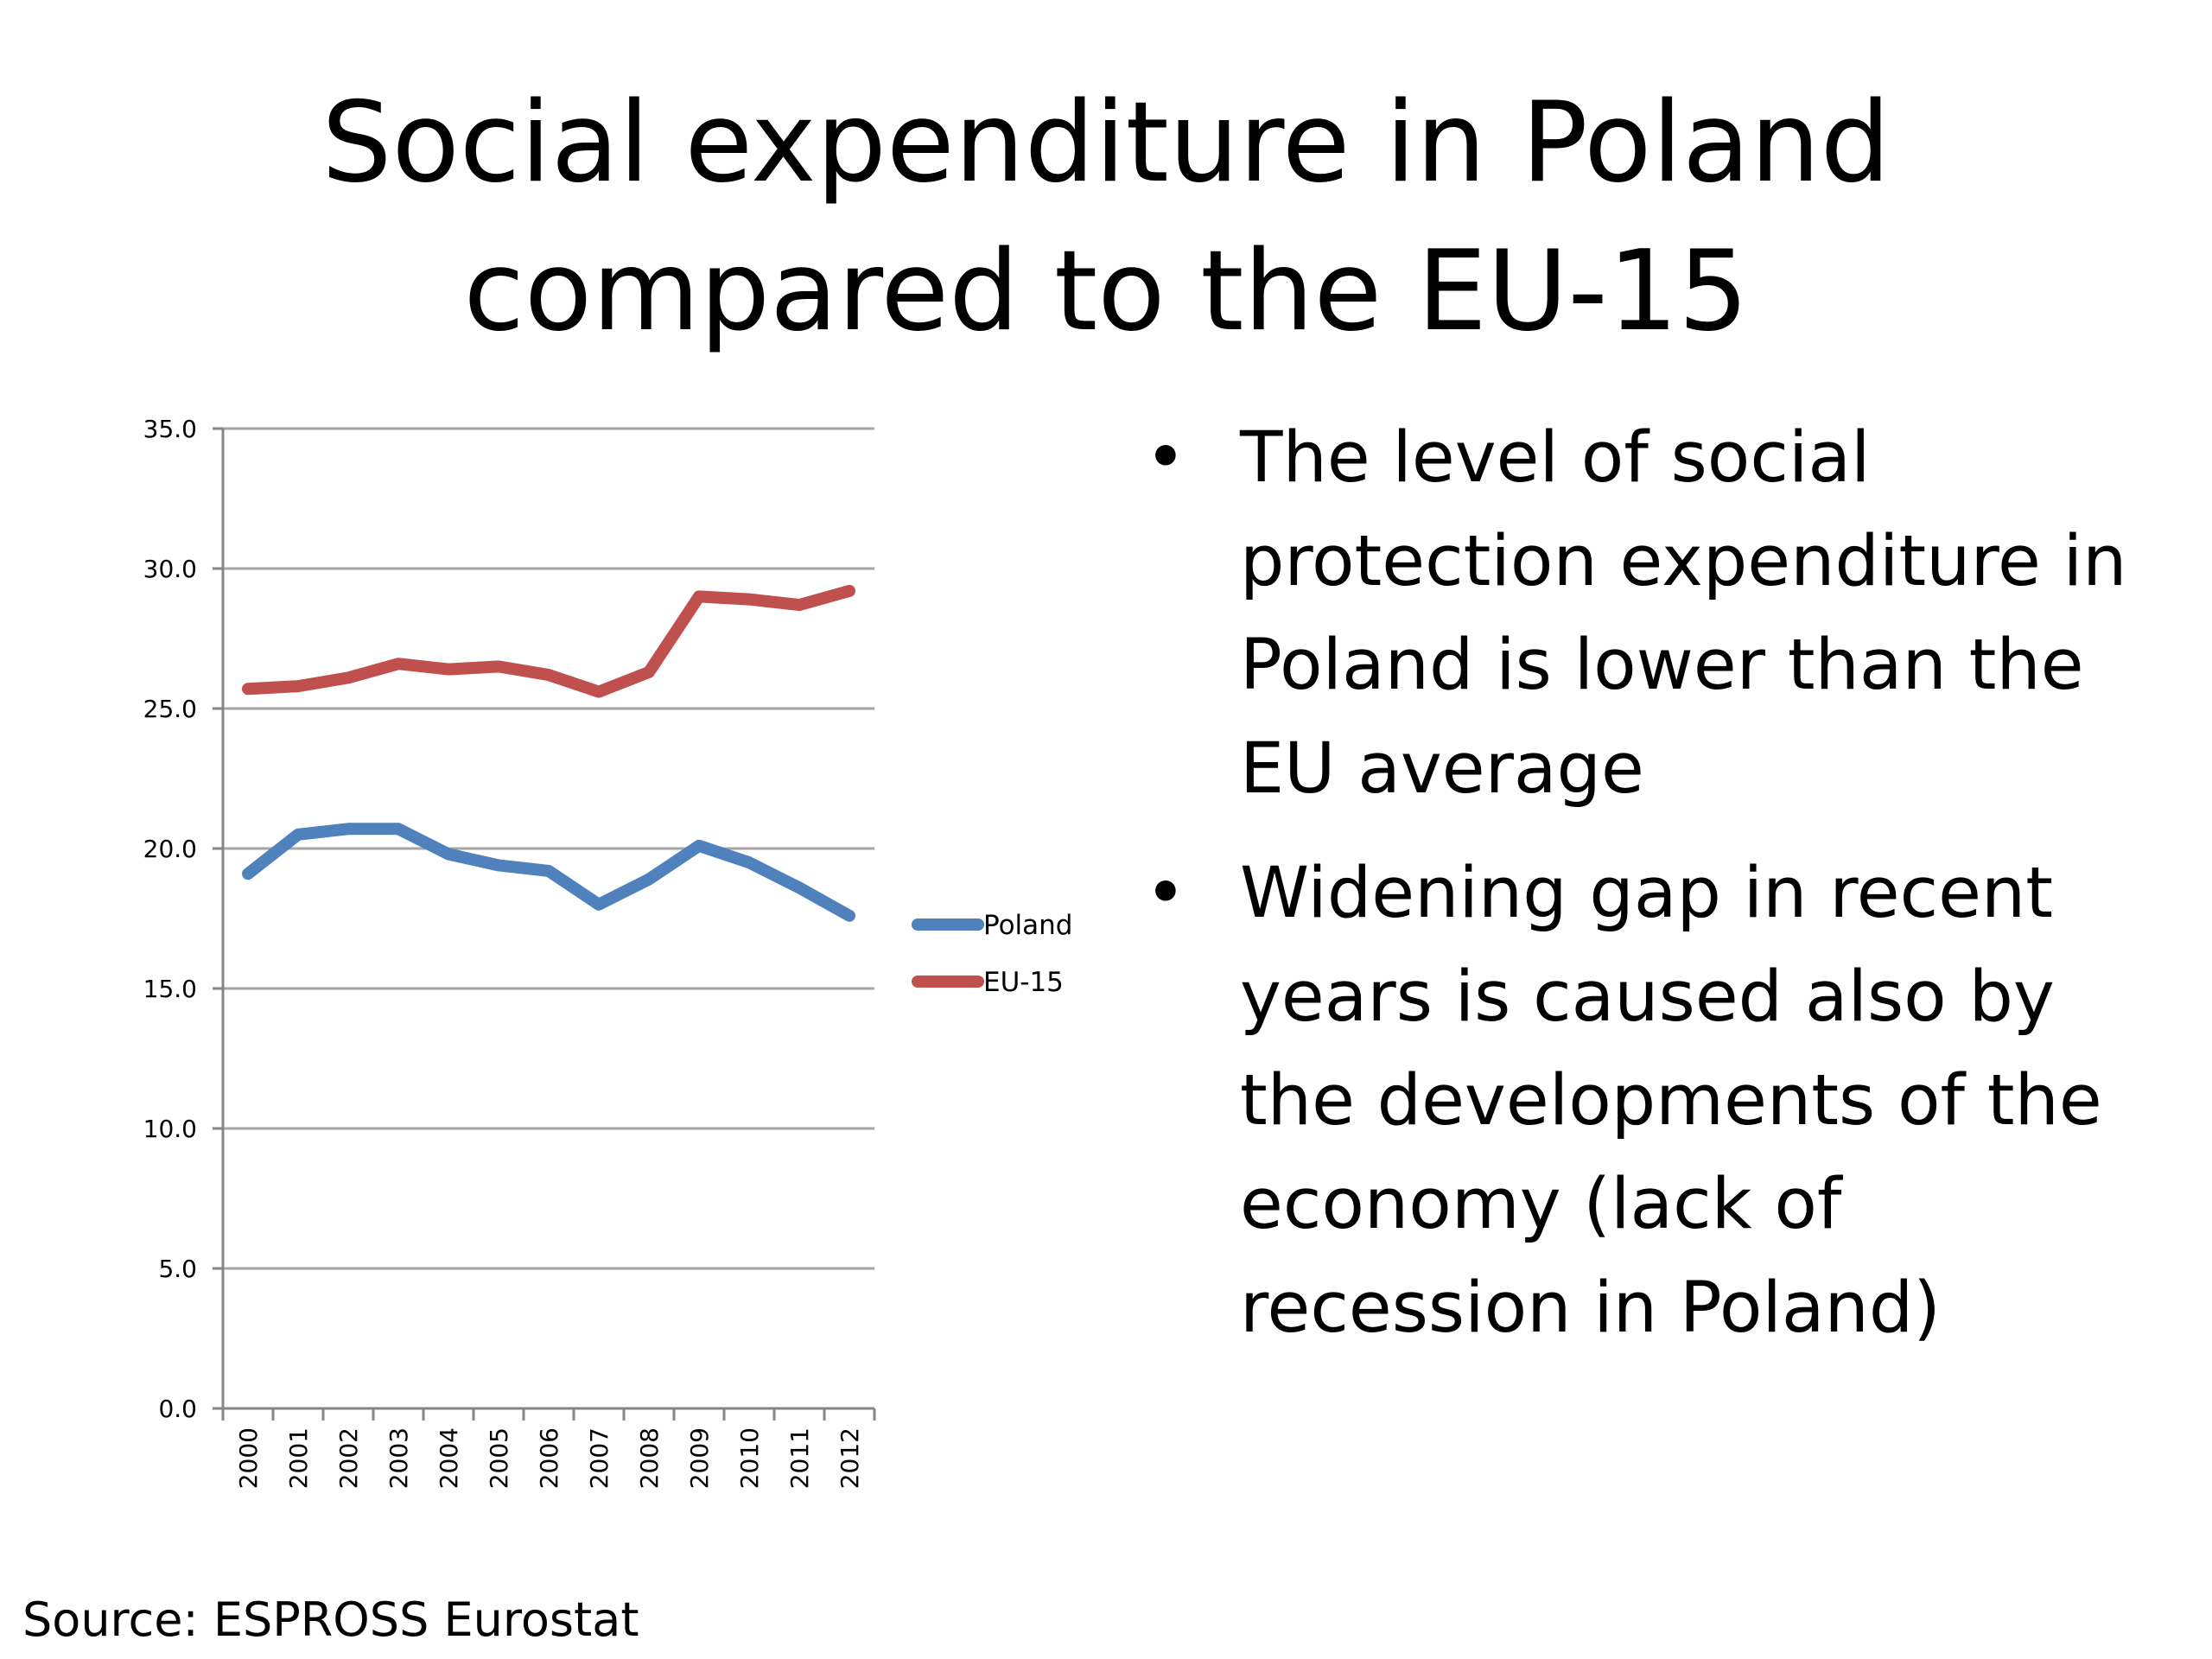  What do you see at coordinates (799, 1458) in the screenshot?
I see `x-tick-label: 2011` at bounding box center [799, 1458].